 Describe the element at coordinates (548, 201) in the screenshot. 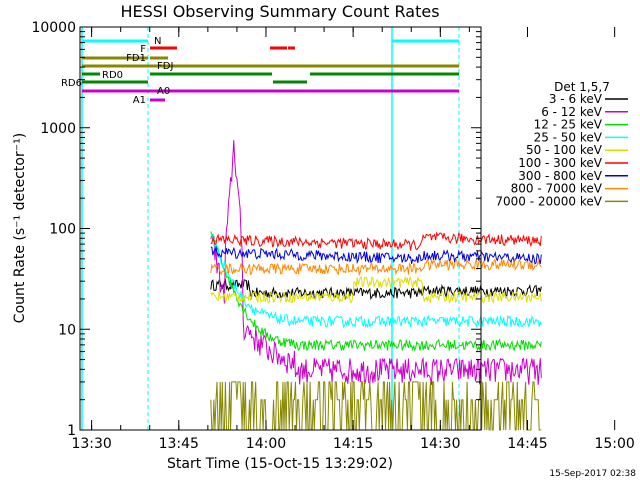

I see `legend-entry-label: 7000 - 20000 keV` at that location.